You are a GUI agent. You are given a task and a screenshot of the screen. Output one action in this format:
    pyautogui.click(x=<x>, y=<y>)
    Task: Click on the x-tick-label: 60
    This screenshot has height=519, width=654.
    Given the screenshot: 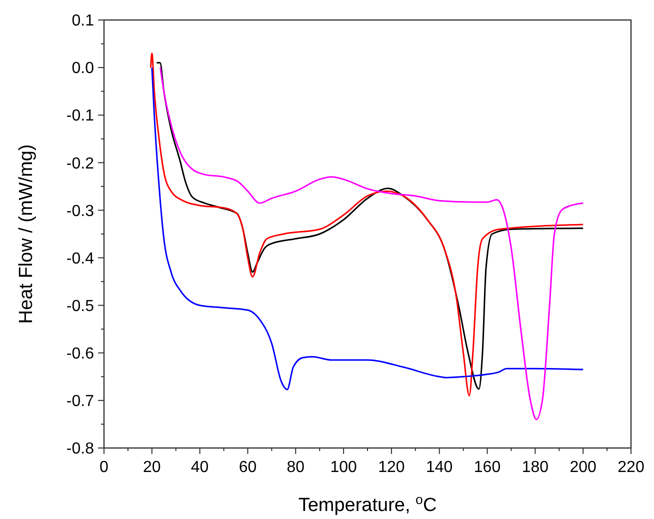 What is the action you would take?
    pyautogui.click(x=247, y=467)
    